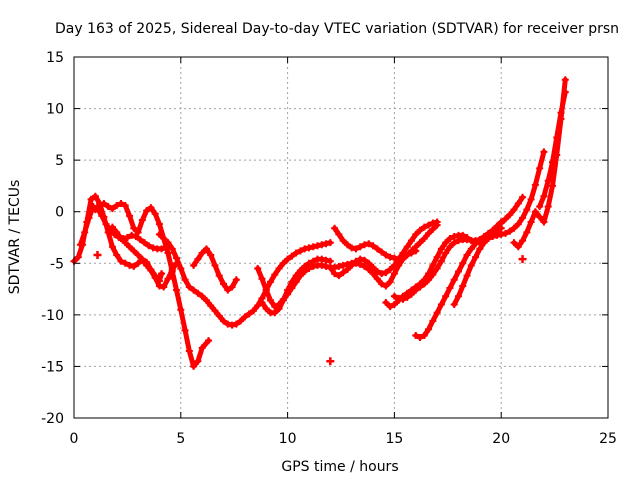 The height and width of the screenshot is (480, 640). Describe the element at coordinates (52, 367) in the screenshot. I see `y-tick-label: -15` at that location.